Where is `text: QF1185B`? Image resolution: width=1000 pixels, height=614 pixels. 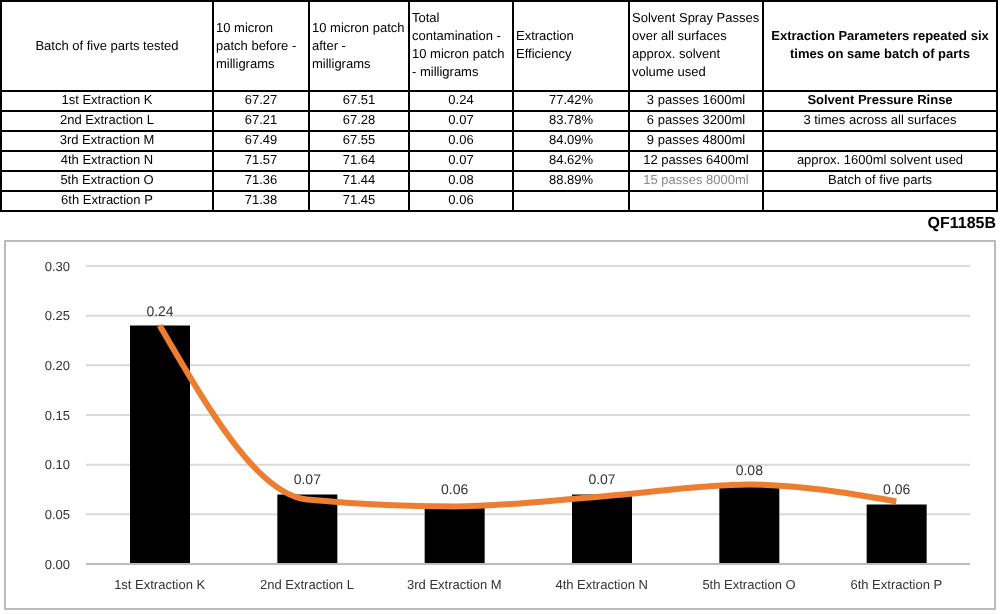 text: QF1185B is located at coordinates (961, 223).